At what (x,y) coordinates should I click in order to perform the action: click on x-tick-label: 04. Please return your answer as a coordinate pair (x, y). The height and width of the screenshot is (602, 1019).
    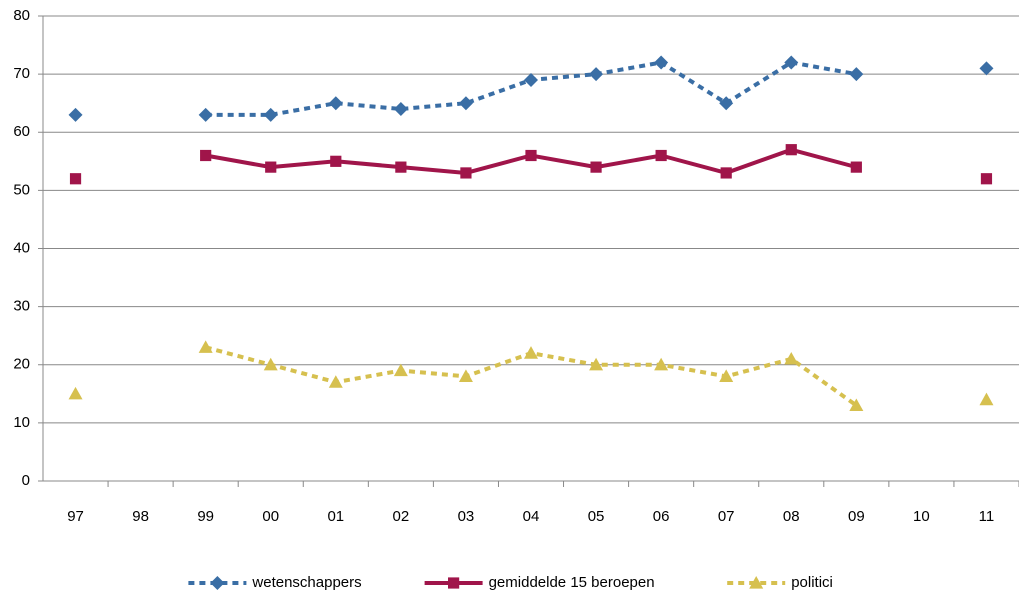
    Looking at the image, I should click on (531, 516).